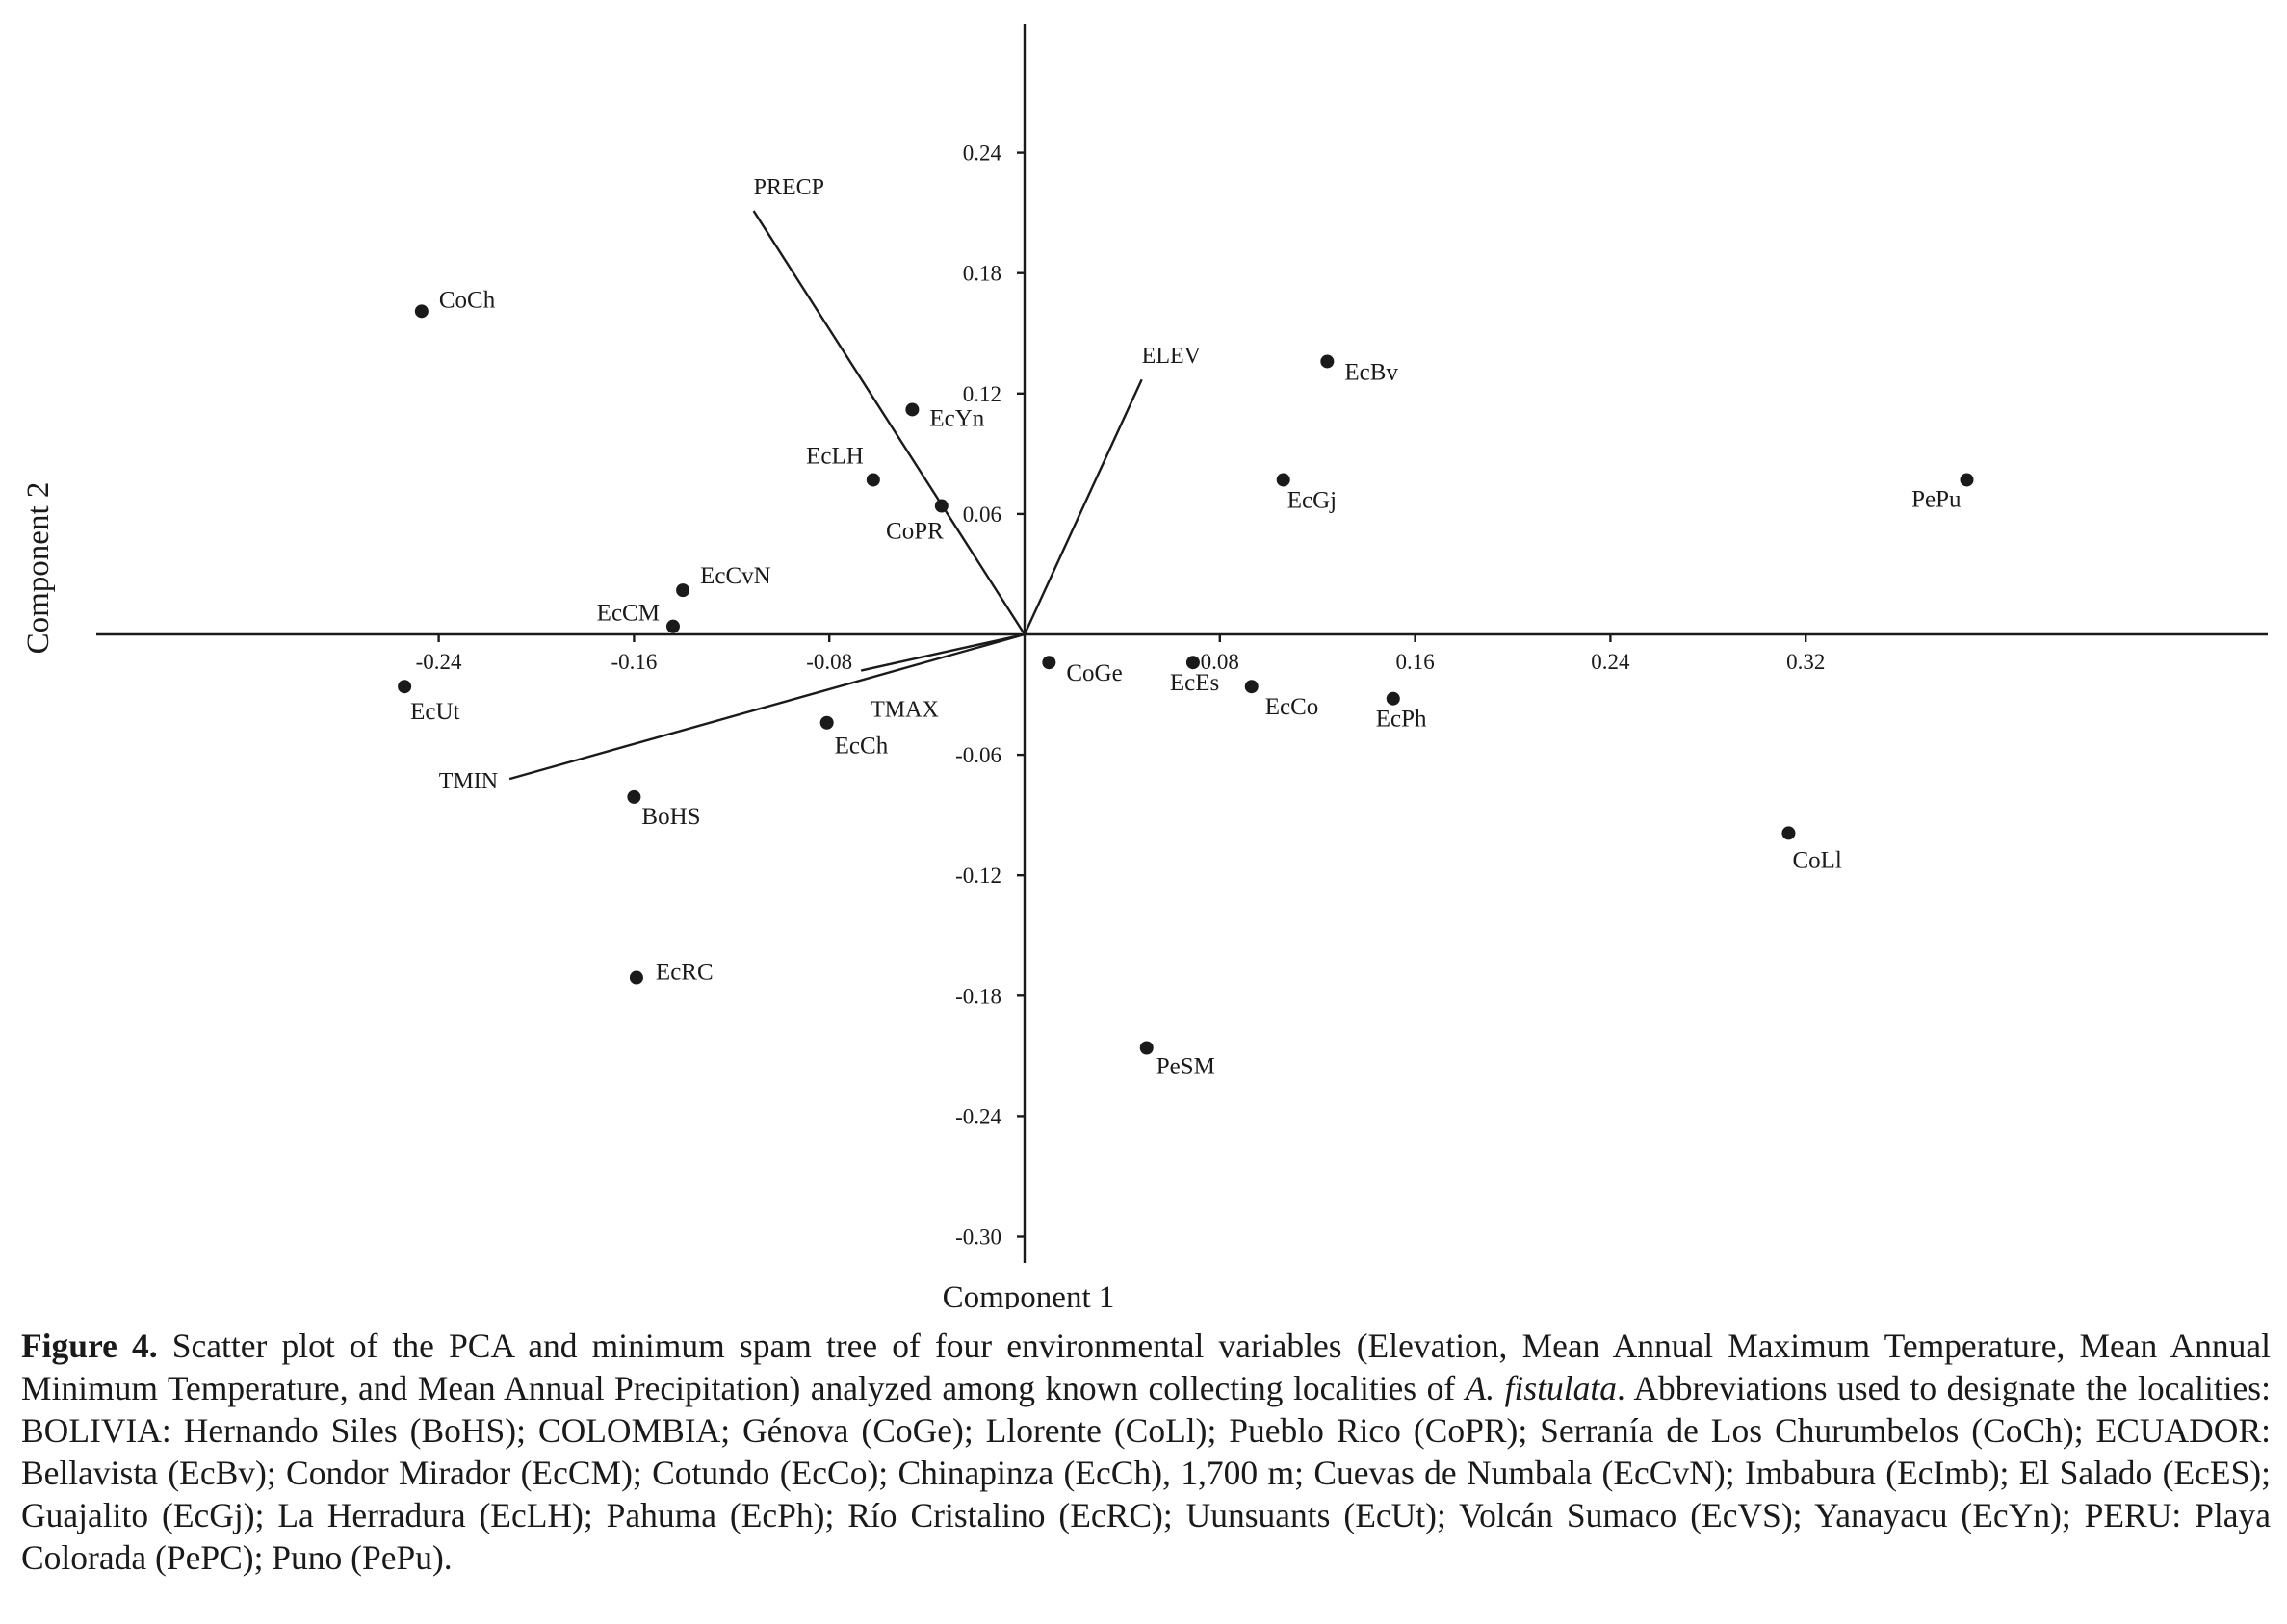 The height and width of the screenshot is (1624, 2287). Describe the element at coordinates (39, 568) in the screenshot. I see `y-axis-title: Component 2` at that location.